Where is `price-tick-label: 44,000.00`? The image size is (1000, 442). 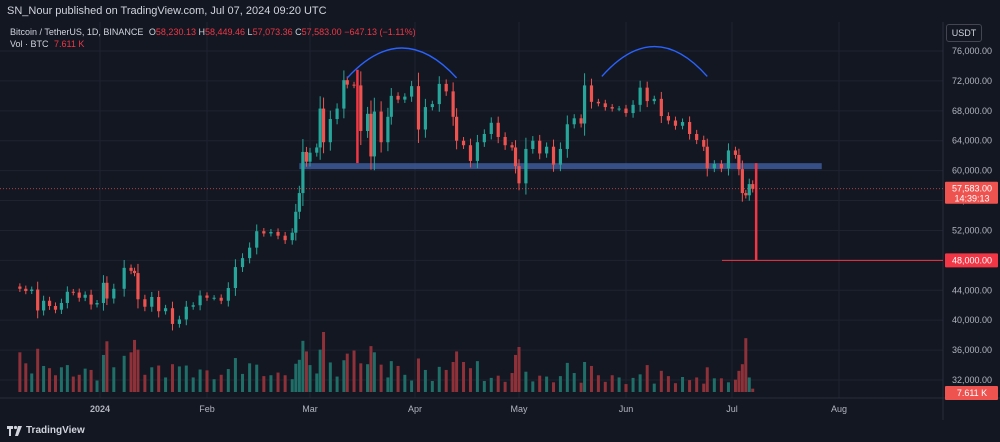
price-tick-label: 44,000.00 is located at coordinates (972, 290).